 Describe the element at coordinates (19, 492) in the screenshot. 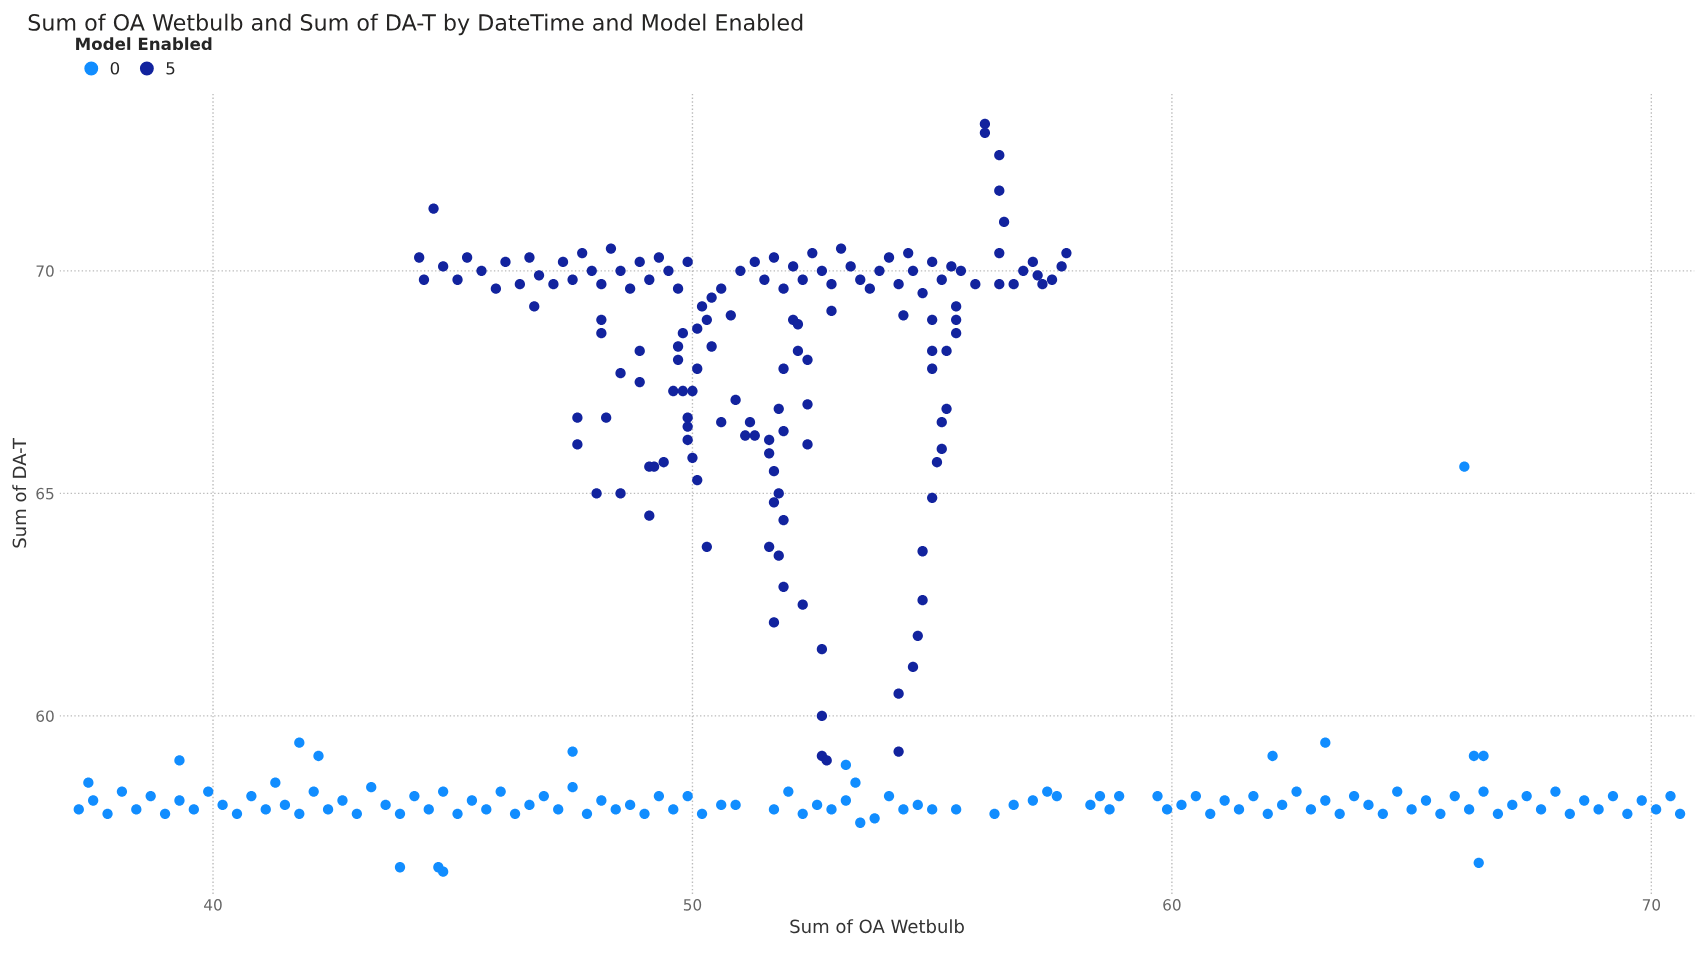

I see `y-axis-title: Sum of DA-T` at that location.